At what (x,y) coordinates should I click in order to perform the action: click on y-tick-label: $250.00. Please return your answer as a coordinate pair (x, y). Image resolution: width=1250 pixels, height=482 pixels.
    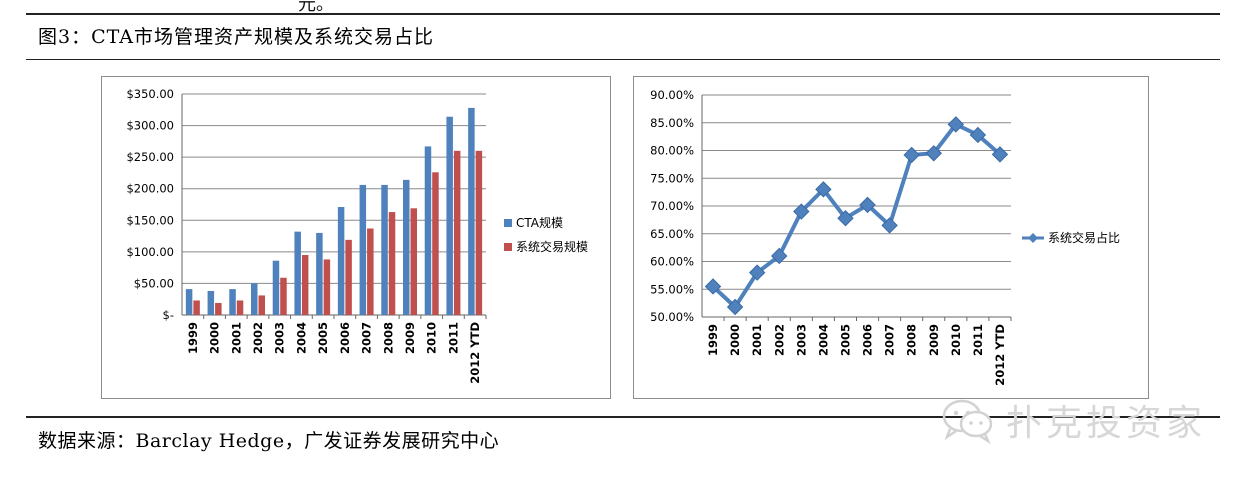
    Looking at the image, I should click on (150, 157).